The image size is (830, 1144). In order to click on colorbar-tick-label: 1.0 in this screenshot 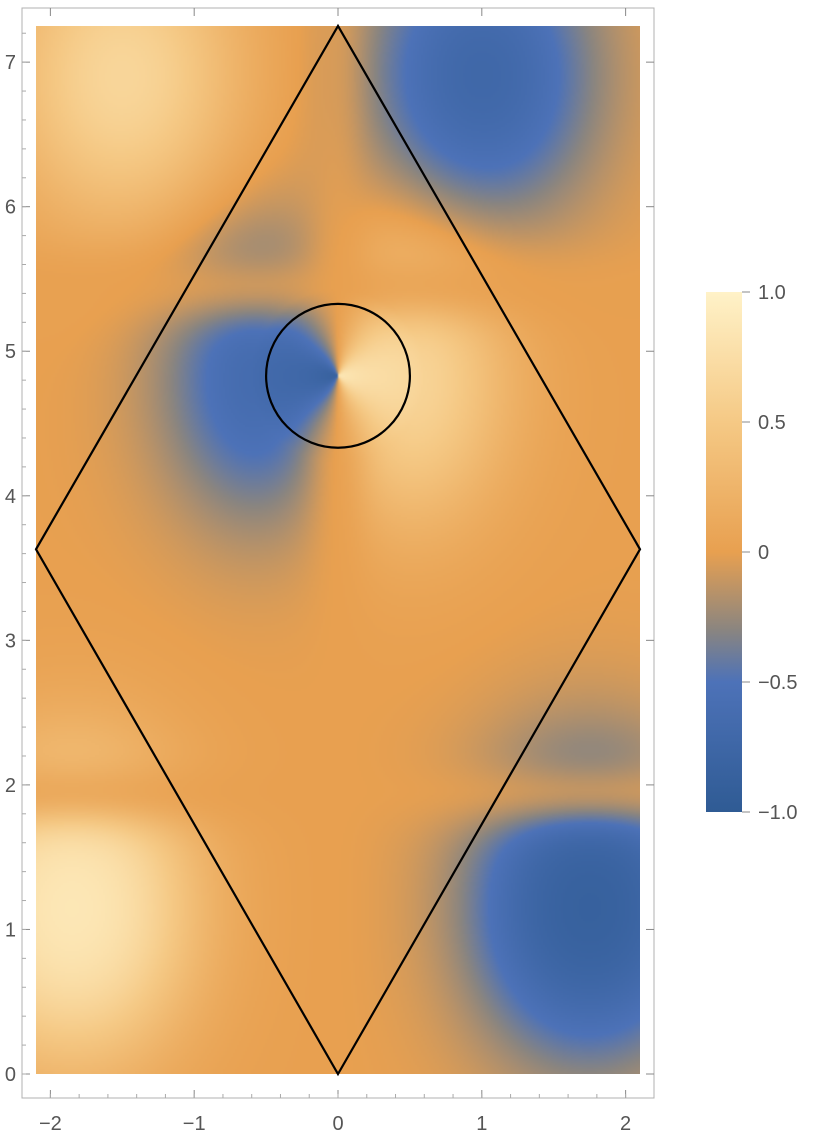, I will do `click(772, 293)`.